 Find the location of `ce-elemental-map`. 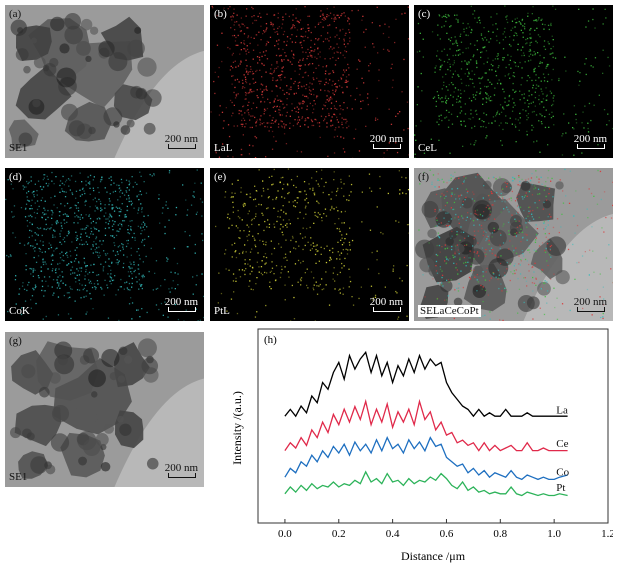

ce-elemental-map is located at coordinates (513, 81).